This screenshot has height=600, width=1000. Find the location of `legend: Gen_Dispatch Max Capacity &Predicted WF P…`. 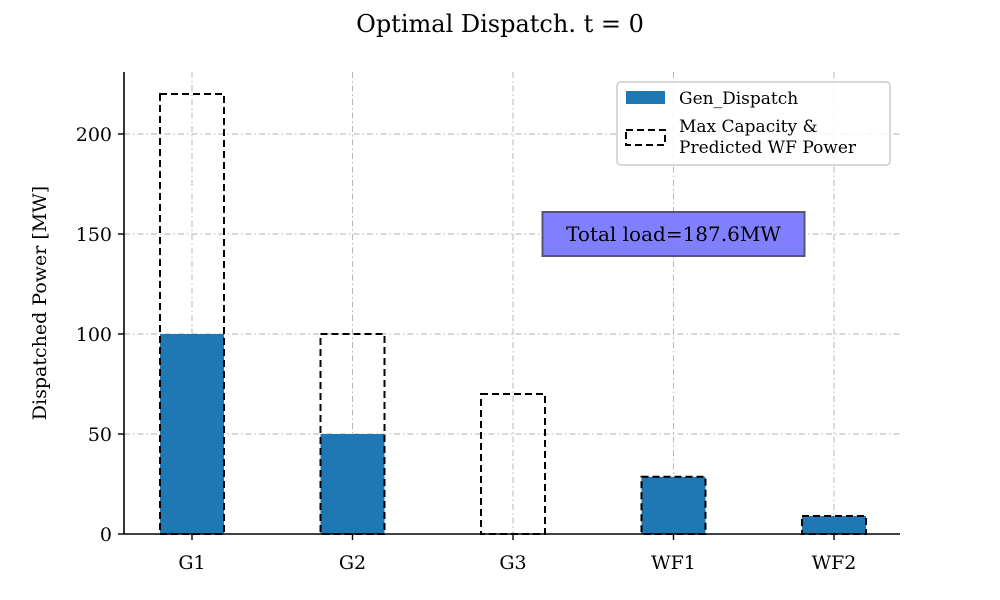

legend: Gen_Dispatch Max Capacity &Predicted WF P… is located at coordinates (753, 123).